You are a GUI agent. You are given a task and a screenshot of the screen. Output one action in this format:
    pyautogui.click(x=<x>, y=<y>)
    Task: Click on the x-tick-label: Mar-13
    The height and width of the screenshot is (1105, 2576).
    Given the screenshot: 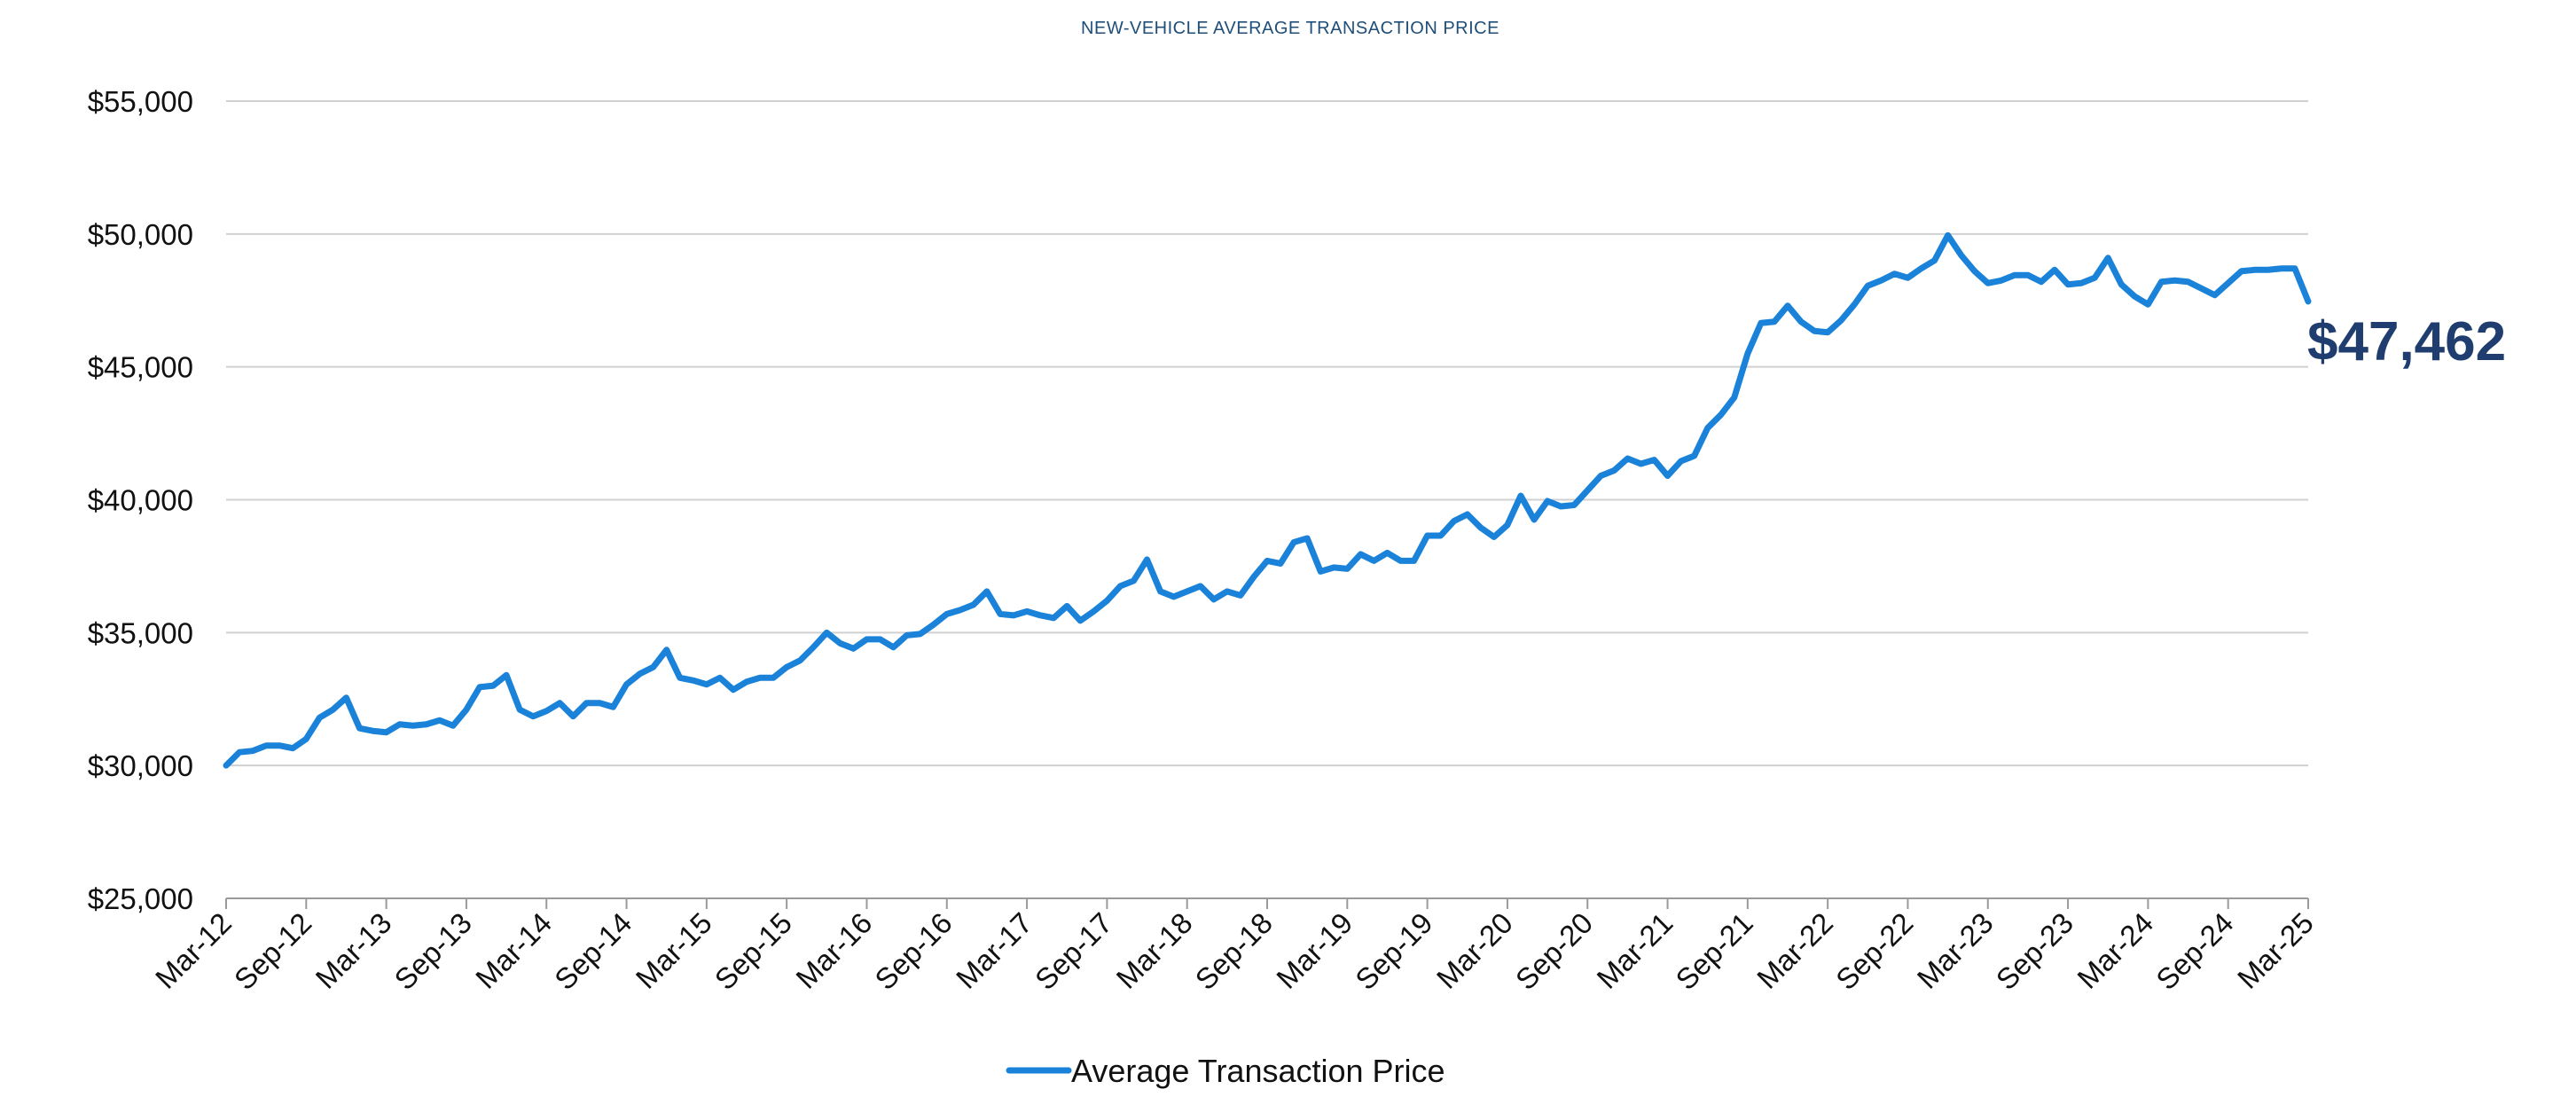 What is the action you would take?
    pyautogui.click(x=353, y=950)
    